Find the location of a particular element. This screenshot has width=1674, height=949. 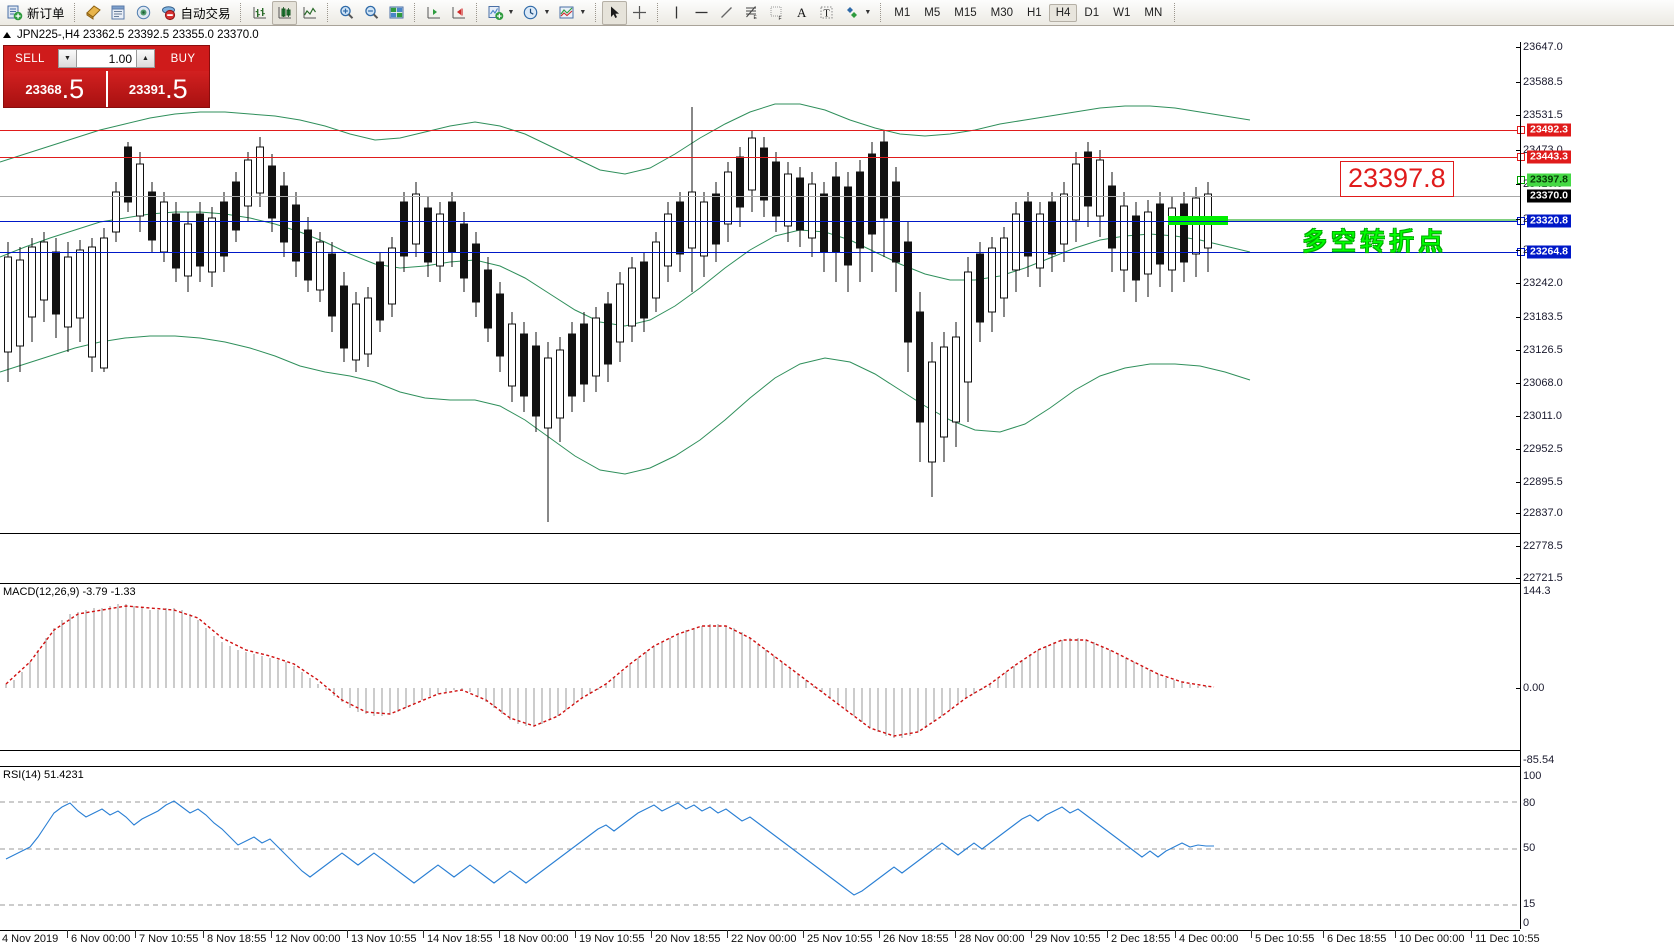

horizontal-line-button is located at coordinates (701, 13).